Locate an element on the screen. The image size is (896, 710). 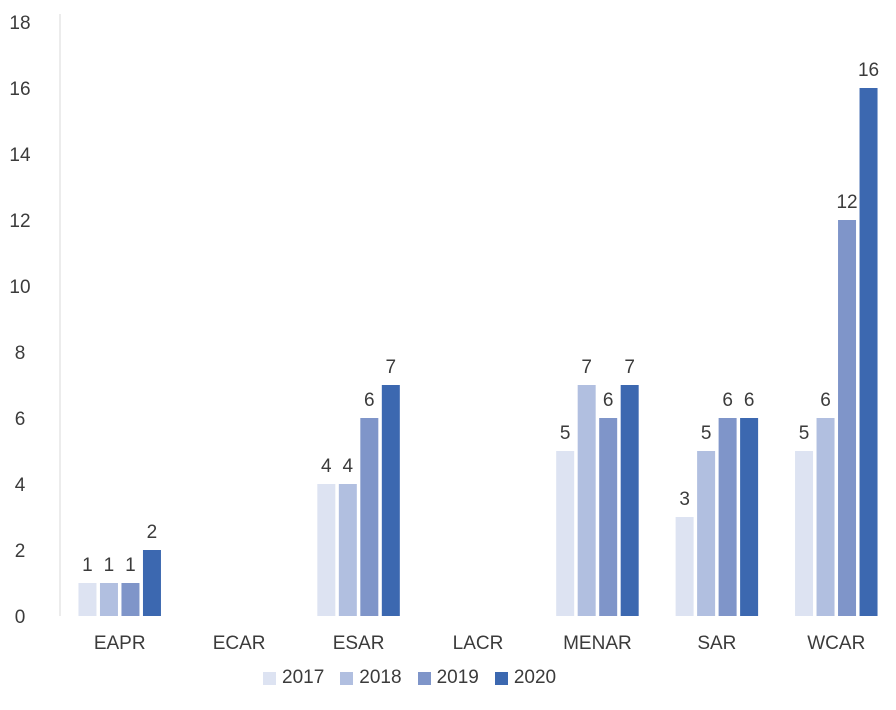
category-label: WCAR is located at coordinates (836, 643).